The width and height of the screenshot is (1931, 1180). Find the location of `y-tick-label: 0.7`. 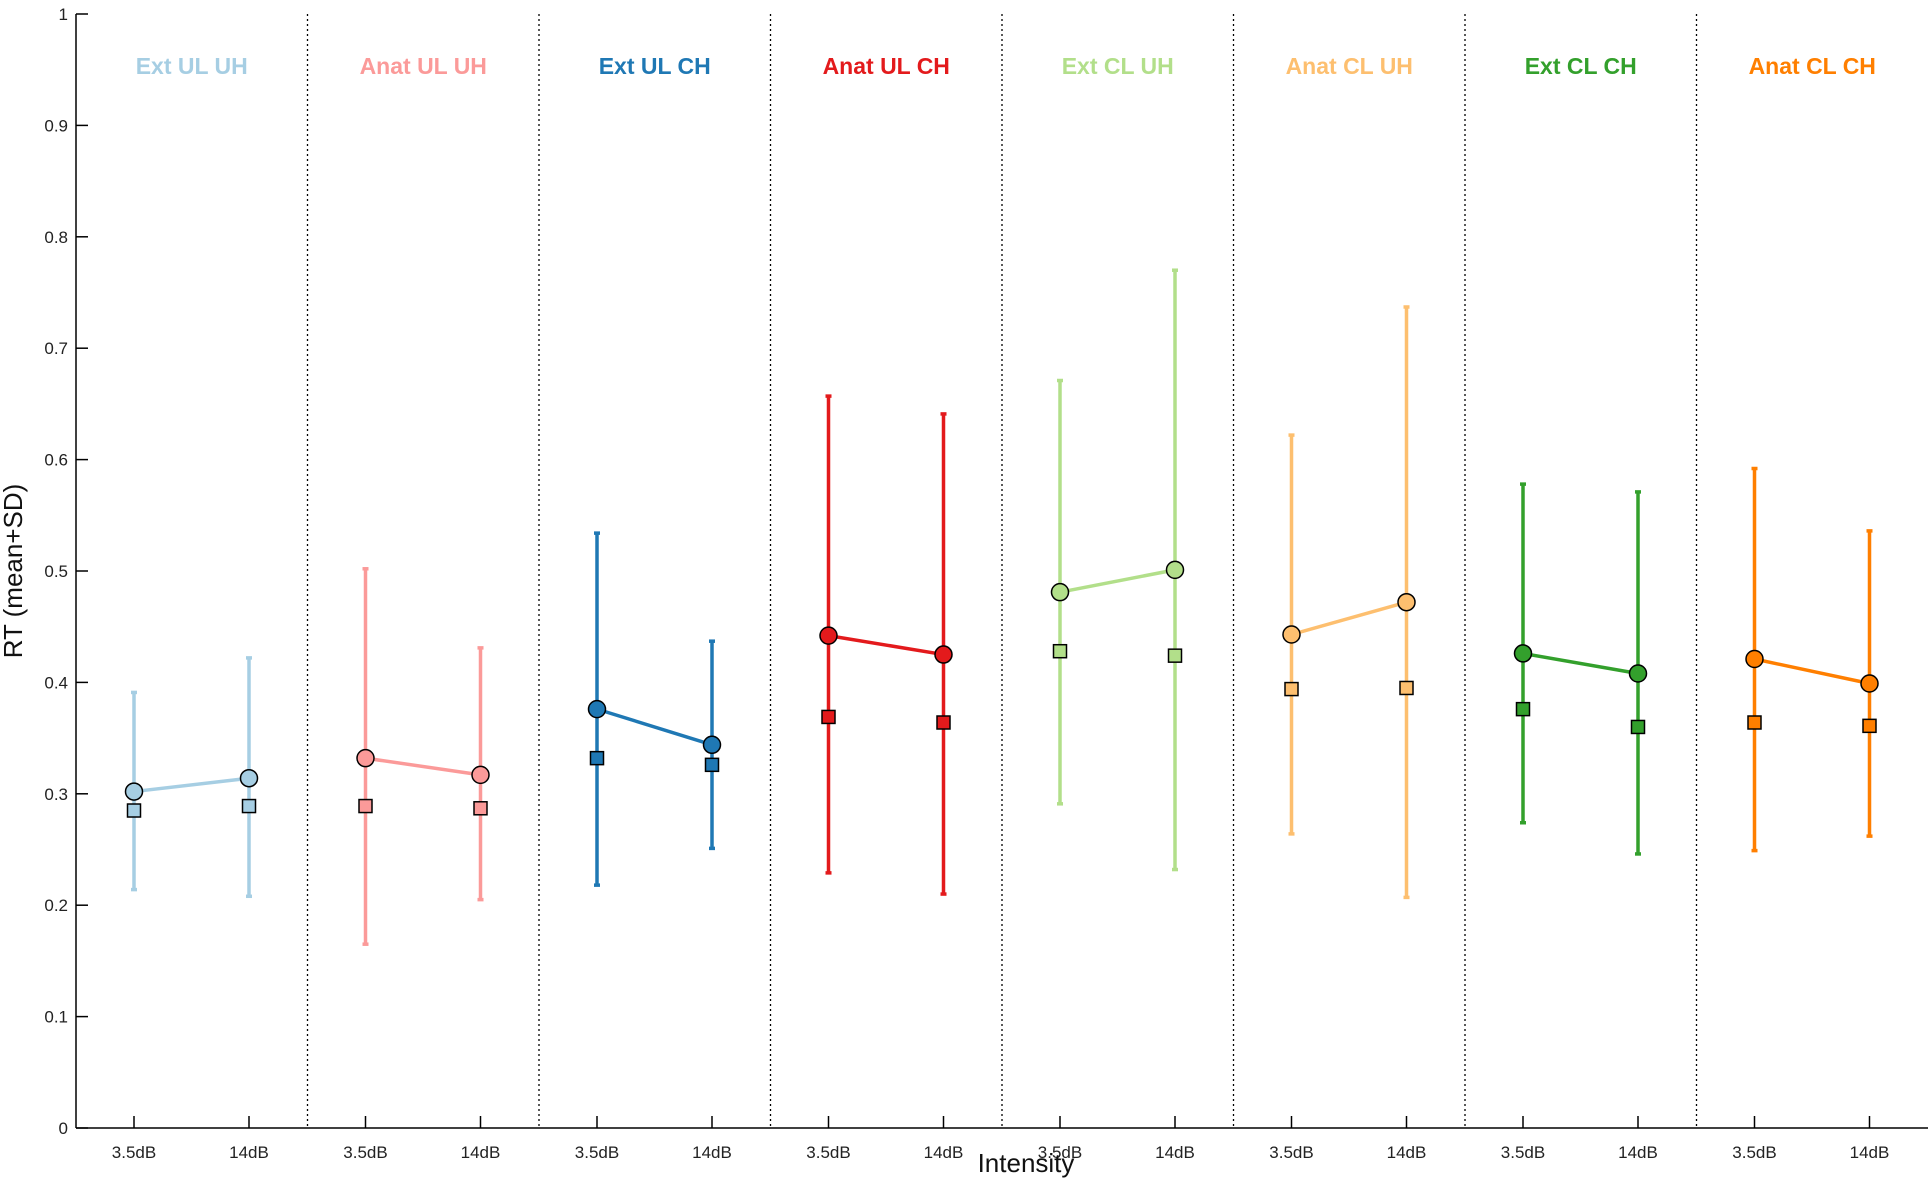

y-tick-label: 0.7 is located at coordinates (56, 348).